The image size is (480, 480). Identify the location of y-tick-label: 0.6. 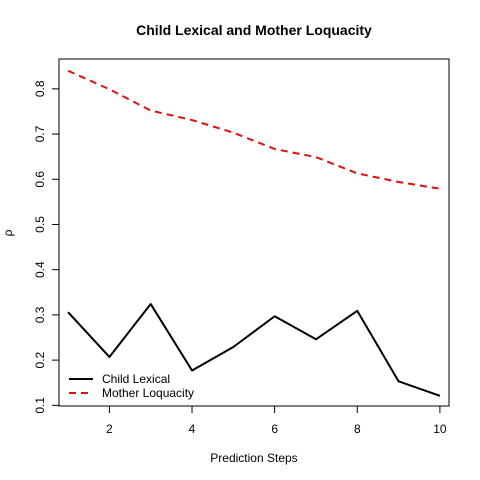
(40, 179).